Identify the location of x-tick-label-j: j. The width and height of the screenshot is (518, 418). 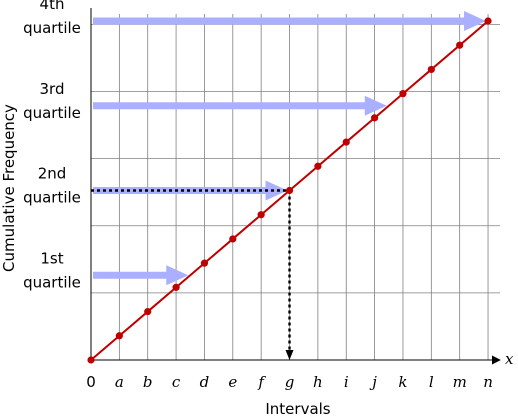
(373, 382).